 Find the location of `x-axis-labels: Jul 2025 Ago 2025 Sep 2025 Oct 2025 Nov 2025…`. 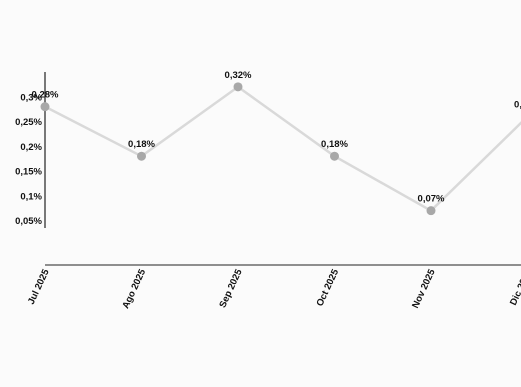

x-axis-labels: Jul 2025 Ago 2025 Sep 2025 Oct 2025 Nov 2025… is located at coordinates (273, 289).